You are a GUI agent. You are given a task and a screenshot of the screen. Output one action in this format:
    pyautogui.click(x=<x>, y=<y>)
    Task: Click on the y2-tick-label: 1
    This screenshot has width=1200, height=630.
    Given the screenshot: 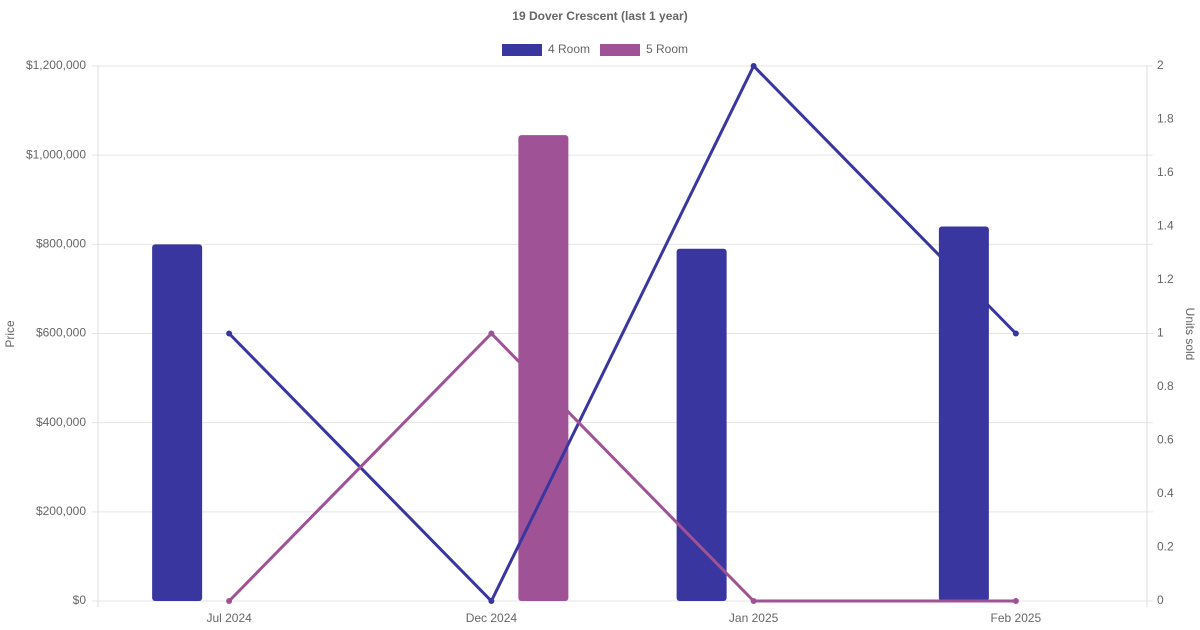 What is the action you would take?
    pyautogui.click(x=1160, y=333)
    